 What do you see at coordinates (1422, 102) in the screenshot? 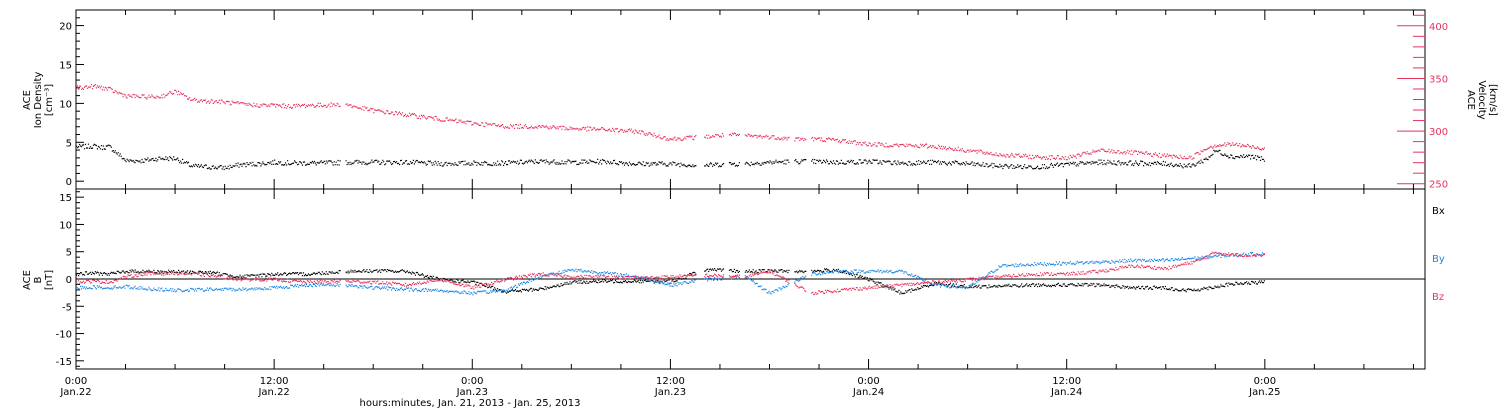
I see `velocity-y-axis: 250 300 350 400` at bounding box center [1422, 102].